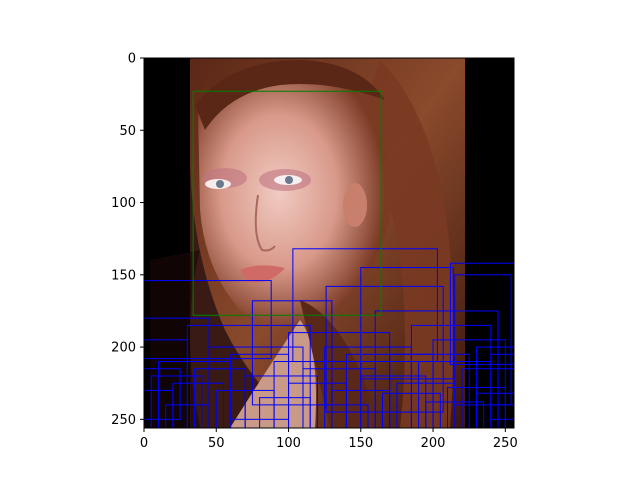 This screenshot has height=480, width=640. What do you see at coordinates (433, 443) in the screenshot?
I see `x-tick-label: 200` at bounding box center [433, 443].